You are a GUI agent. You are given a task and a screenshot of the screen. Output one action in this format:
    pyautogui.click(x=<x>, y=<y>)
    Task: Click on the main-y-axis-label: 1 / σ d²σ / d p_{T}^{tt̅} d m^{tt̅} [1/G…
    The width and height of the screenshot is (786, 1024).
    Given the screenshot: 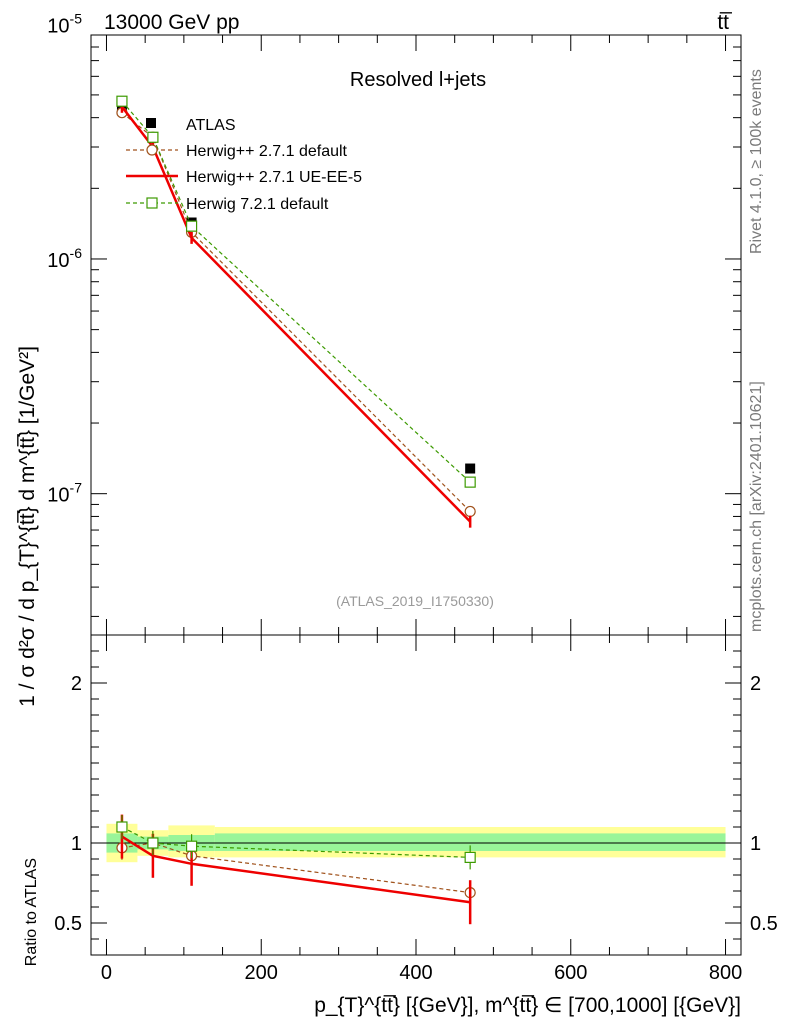 What is the action you would take?
    pyautogui.click(x=27, y=526)
    